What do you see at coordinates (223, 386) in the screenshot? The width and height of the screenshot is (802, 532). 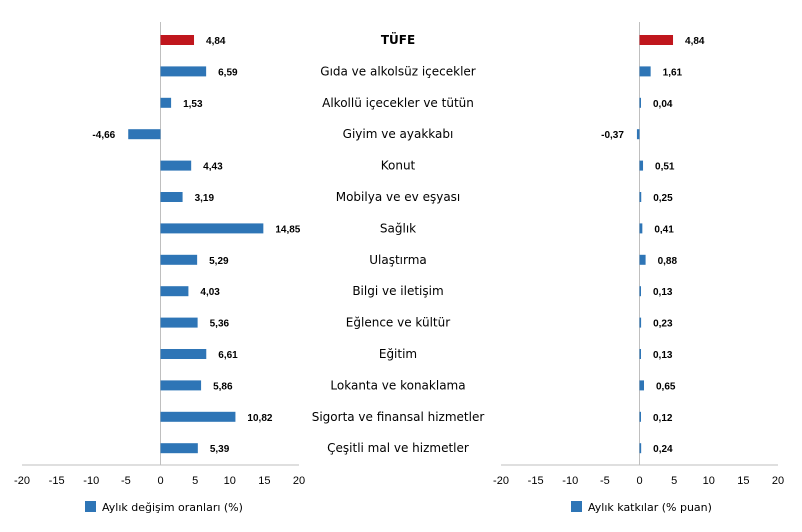 I see `rate-value-label: 5,86` at bounding box center [223, 386].